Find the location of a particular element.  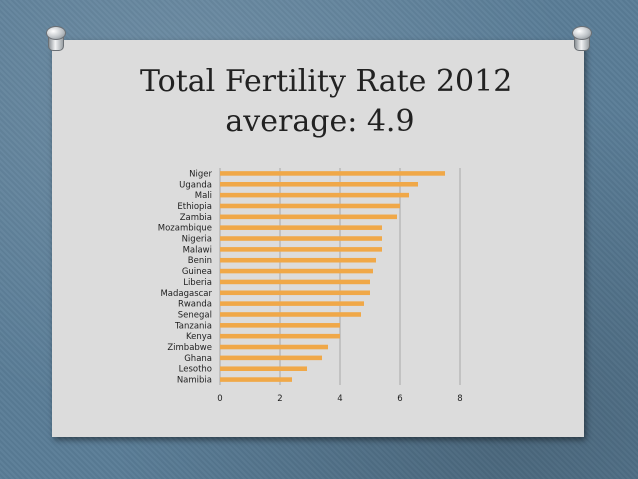

category-label: Mozambique is located at coordinates (185, 229).